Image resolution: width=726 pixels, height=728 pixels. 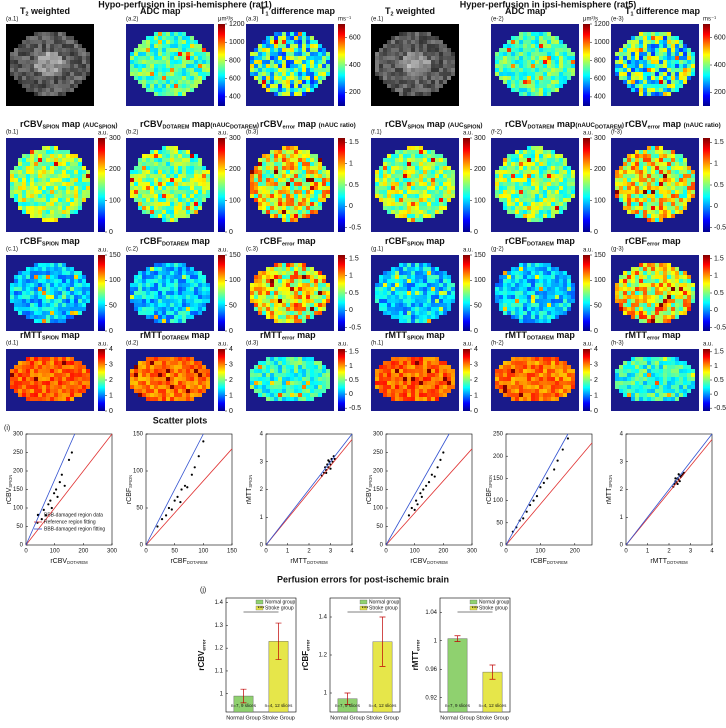 What do you see at coordinates (288, 245) in the screenshot?
I see `title-part: error` at bounding box center [288, 245].